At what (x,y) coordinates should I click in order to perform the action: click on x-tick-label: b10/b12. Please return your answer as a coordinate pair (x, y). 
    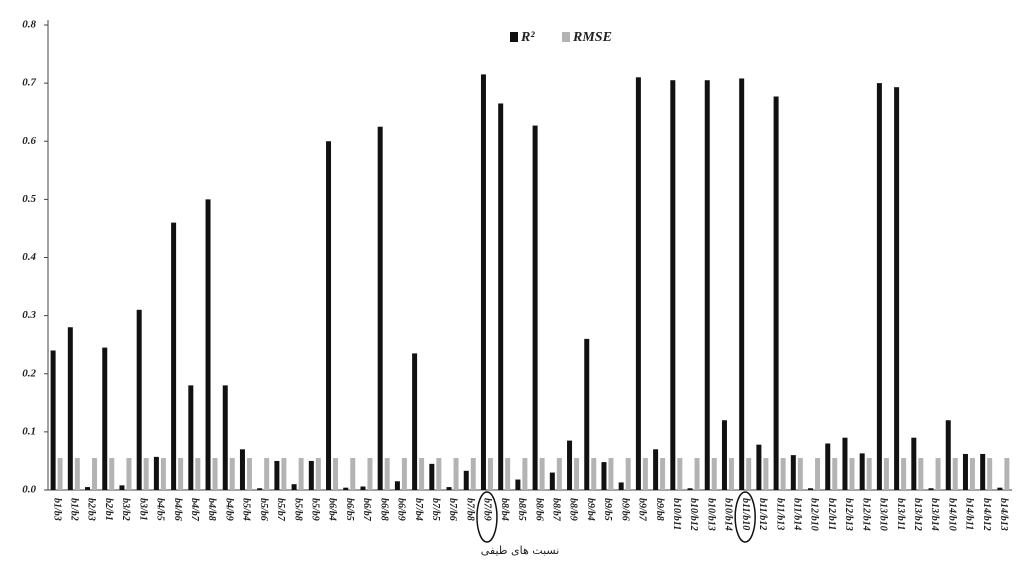
    Looking at the image, I should click on (693, 514).